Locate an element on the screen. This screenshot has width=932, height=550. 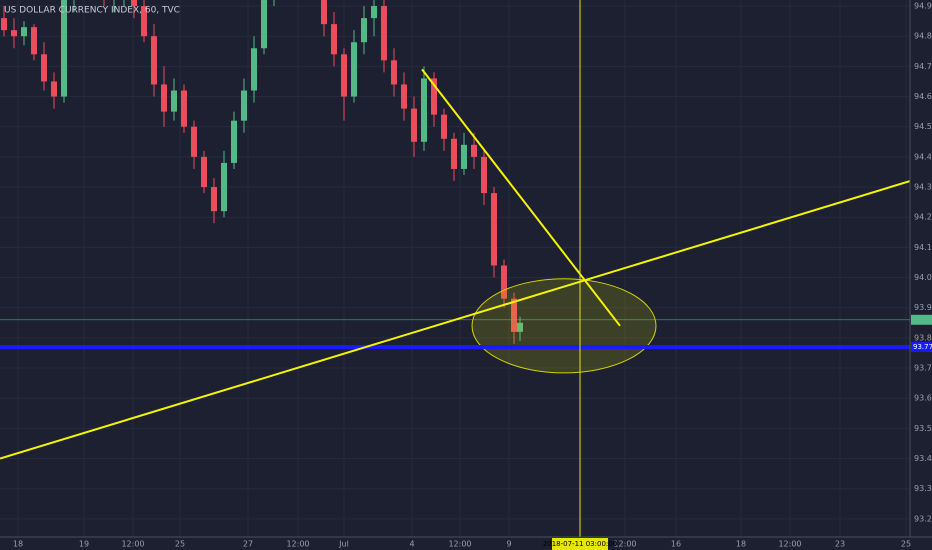
x-tick-label: 23 is located at coordinates (840, 544).